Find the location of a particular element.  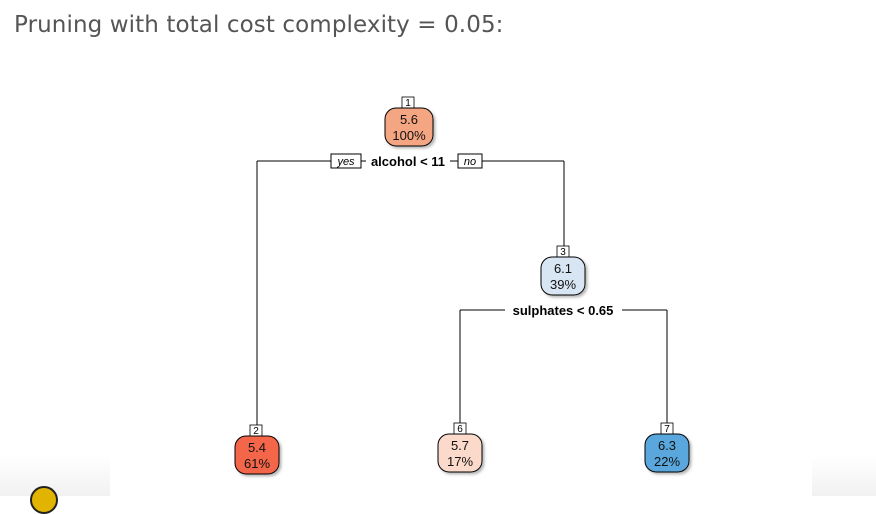

node-number: 6 is located at coordinates (460, 429).